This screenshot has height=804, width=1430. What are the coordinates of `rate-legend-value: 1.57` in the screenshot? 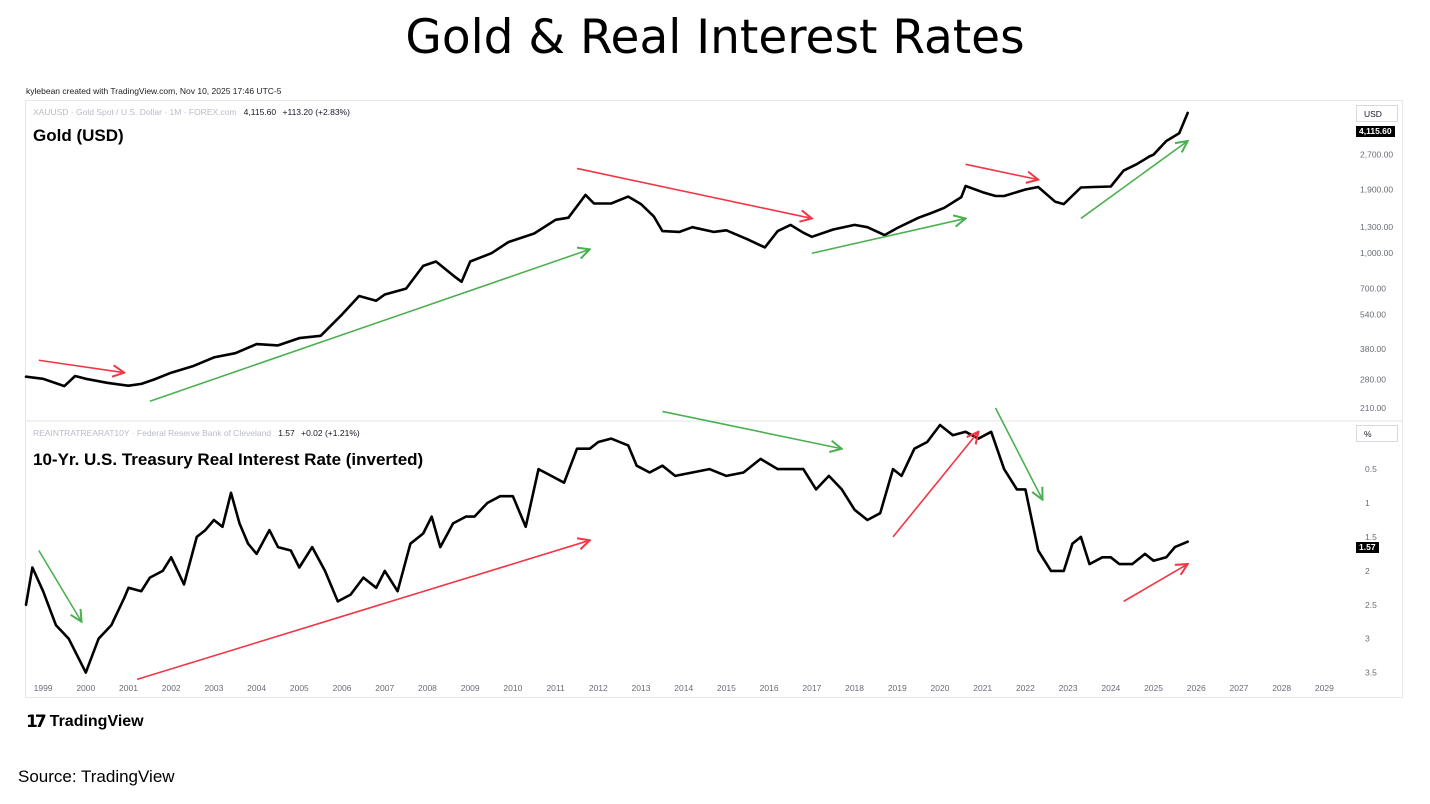 It's located at (286, 433).